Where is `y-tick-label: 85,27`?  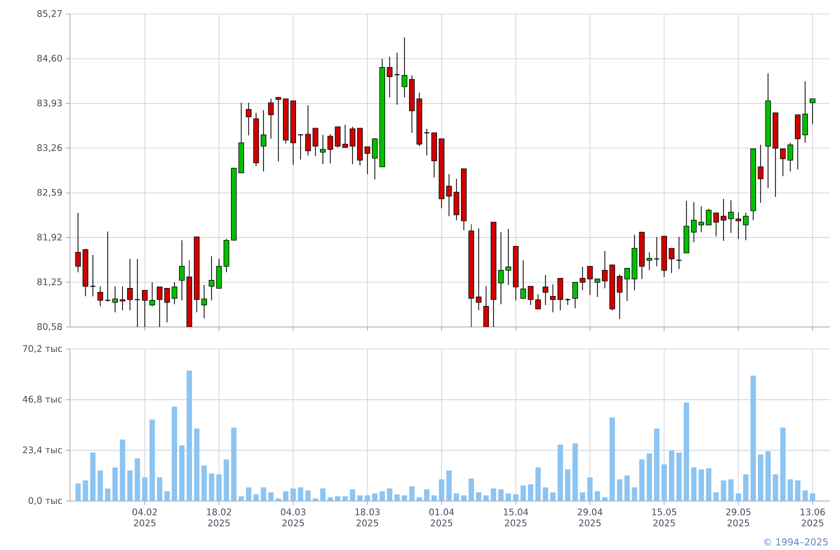
y-tick-label: 85,27 is located at coordinates (49, 14).